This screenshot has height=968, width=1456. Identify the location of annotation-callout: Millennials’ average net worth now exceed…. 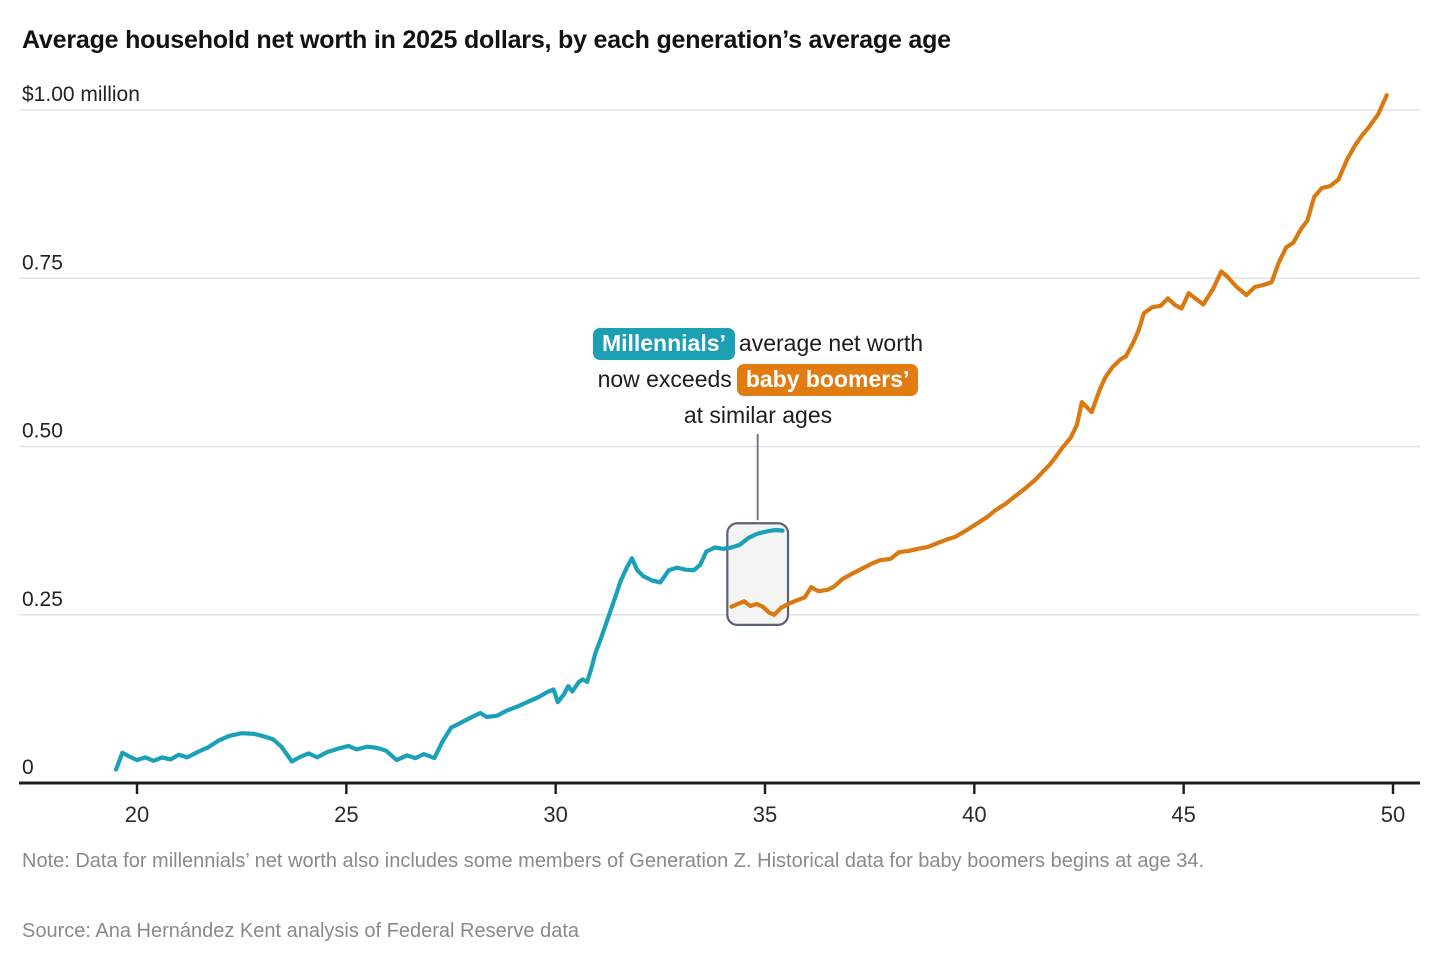
(758, 379).